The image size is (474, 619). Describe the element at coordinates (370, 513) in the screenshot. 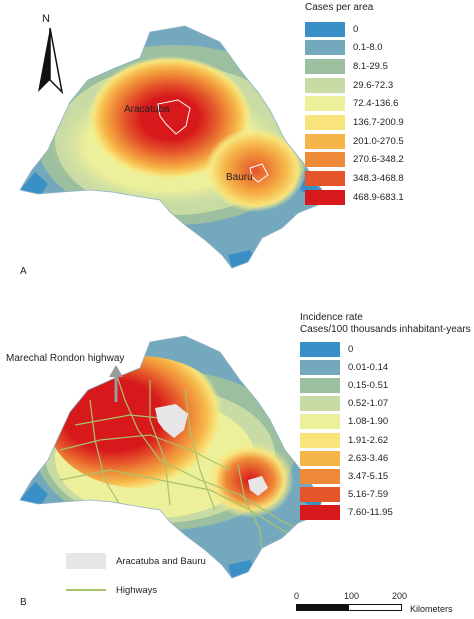

I see `legend-b-label: 7.60-11.95` at that location.